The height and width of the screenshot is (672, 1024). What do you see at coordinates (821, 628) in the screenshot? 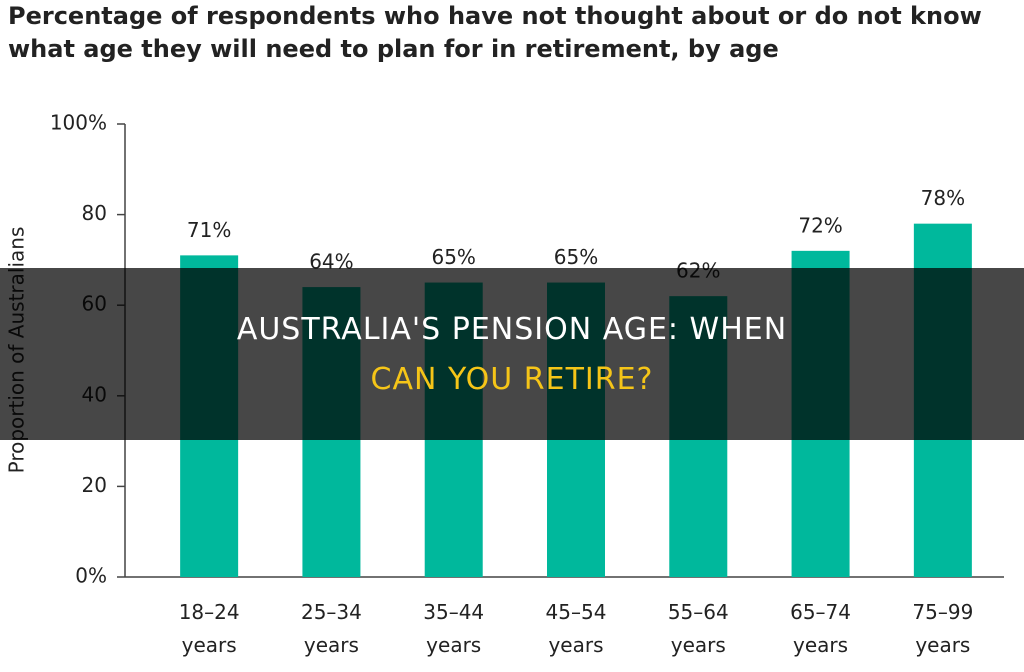
I see `x-tick-label: 65–74 years` at bounding box center [821, 628].